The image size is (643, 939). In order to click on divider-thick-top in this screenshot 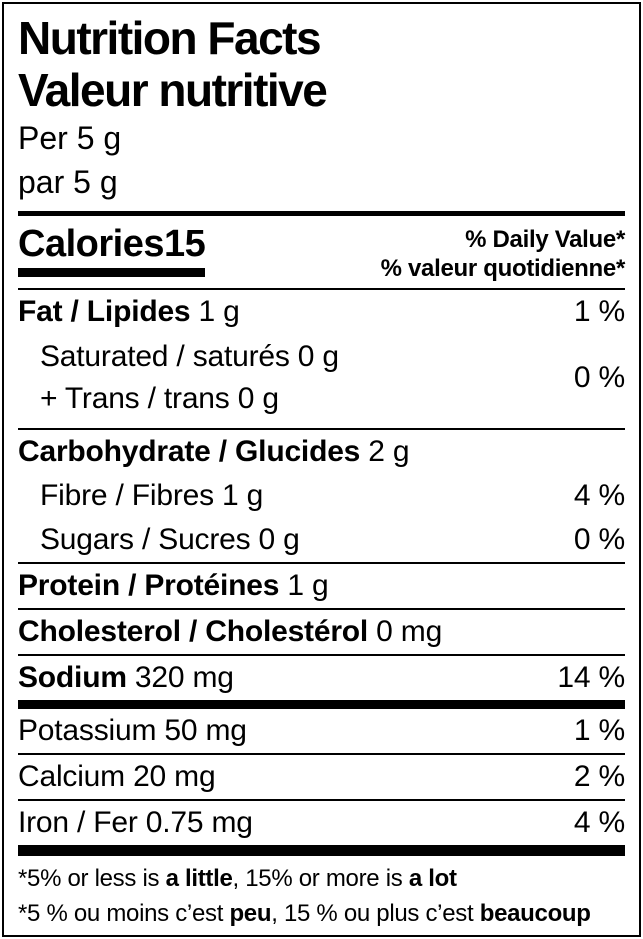, I will do `click(321, 213)`.